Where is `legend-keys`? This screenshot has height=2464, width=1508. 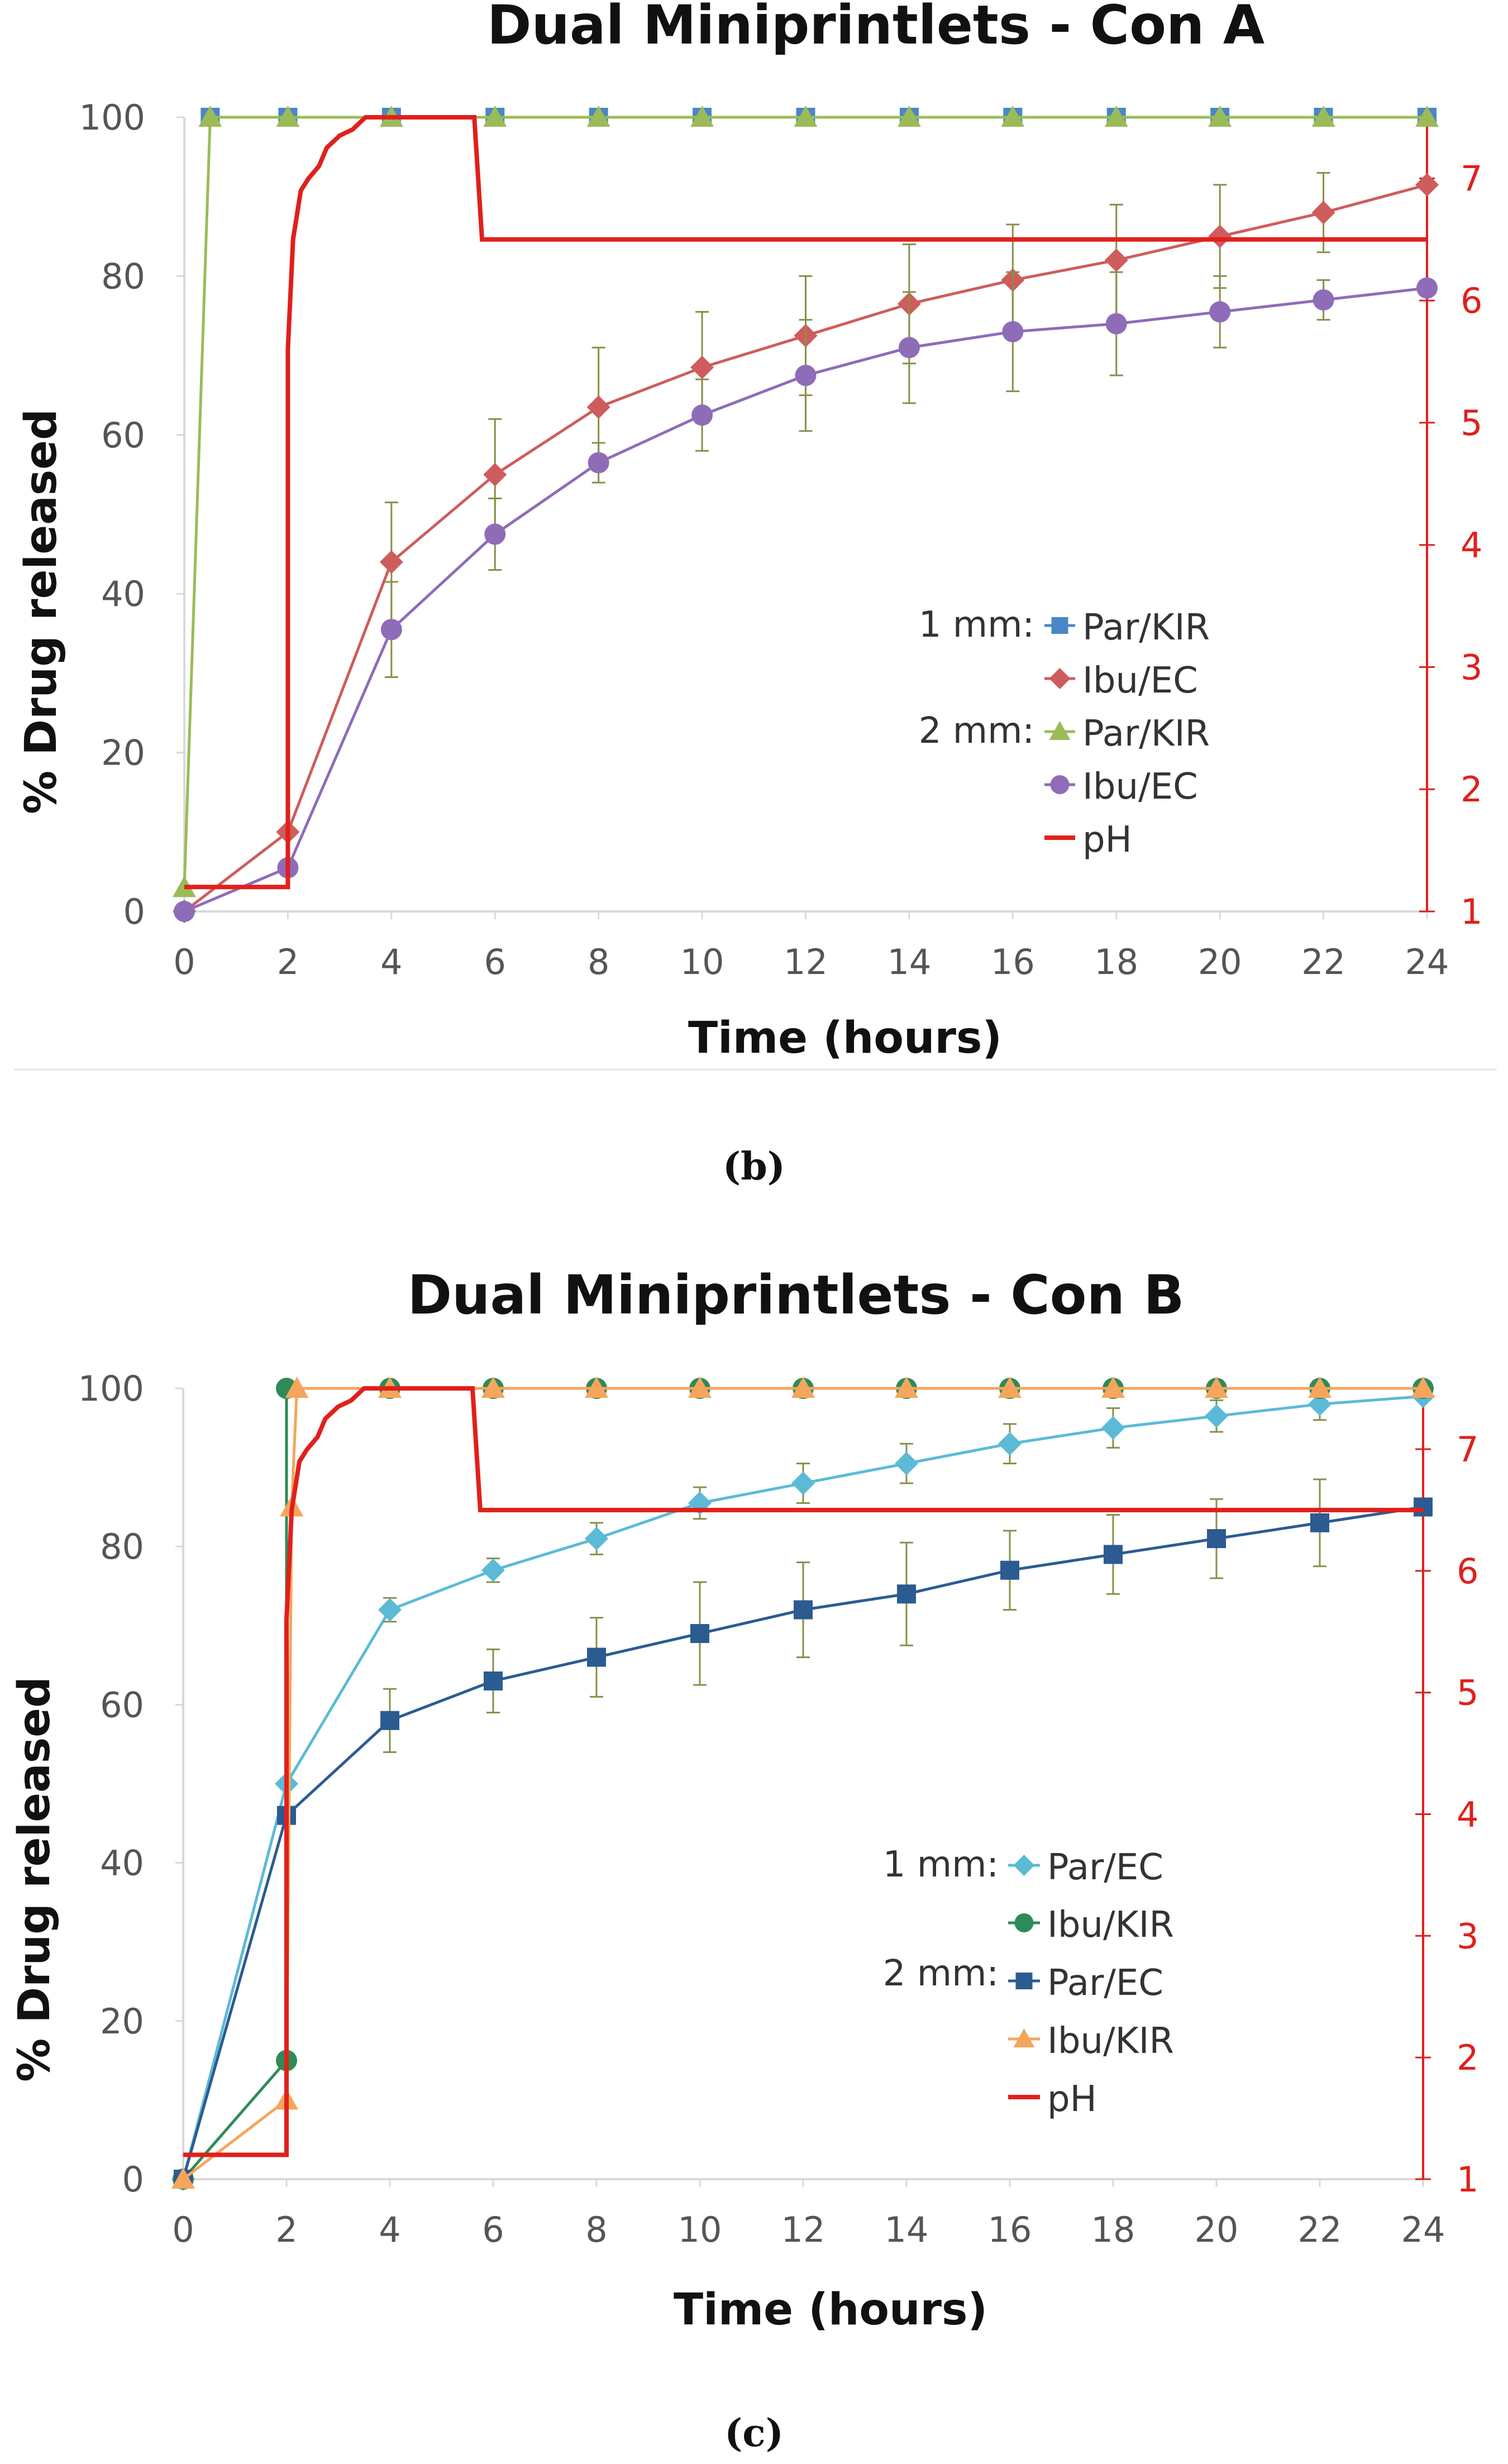
legend-keys is located at coordinates (1024, 1977).